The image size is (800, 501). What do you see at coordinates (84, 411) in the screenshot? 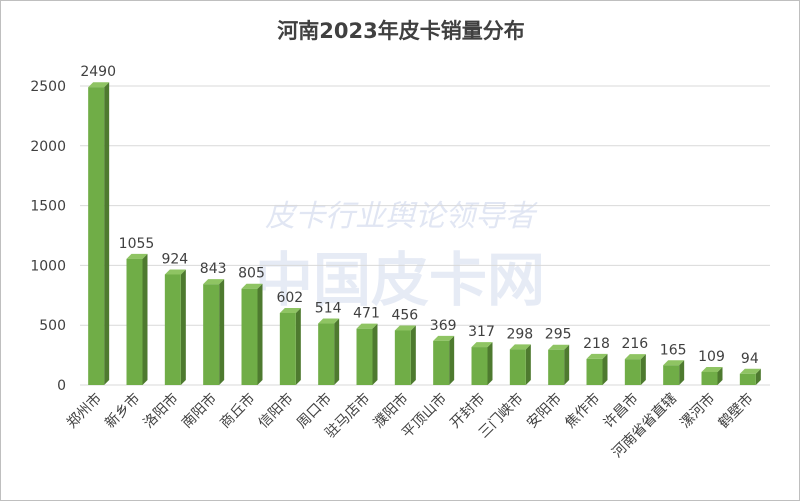
I see `x-tick-label: 郑州市` at bounding box center [84, 411].